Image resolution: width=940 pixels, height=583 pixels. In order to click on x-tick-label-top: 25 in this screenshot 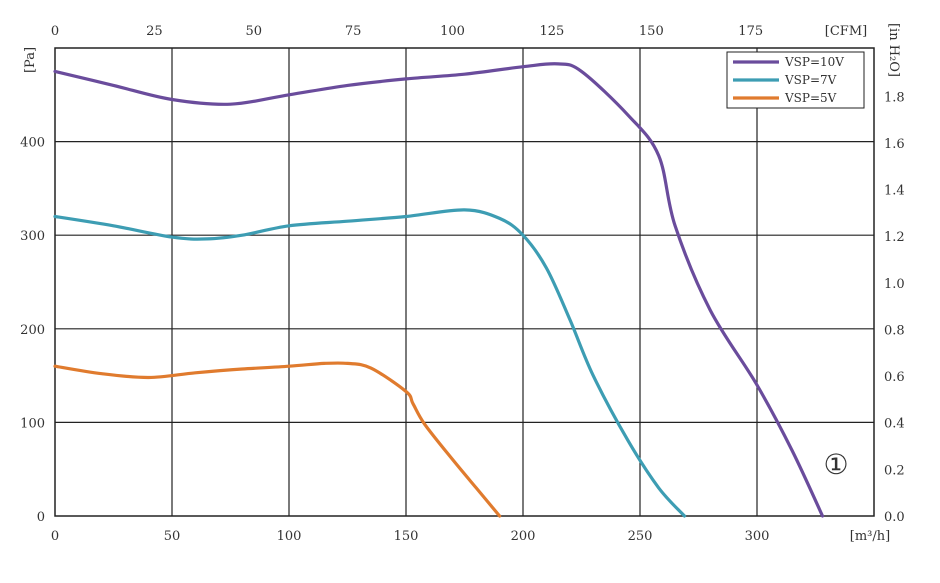, I will do `click(154, 31)`.